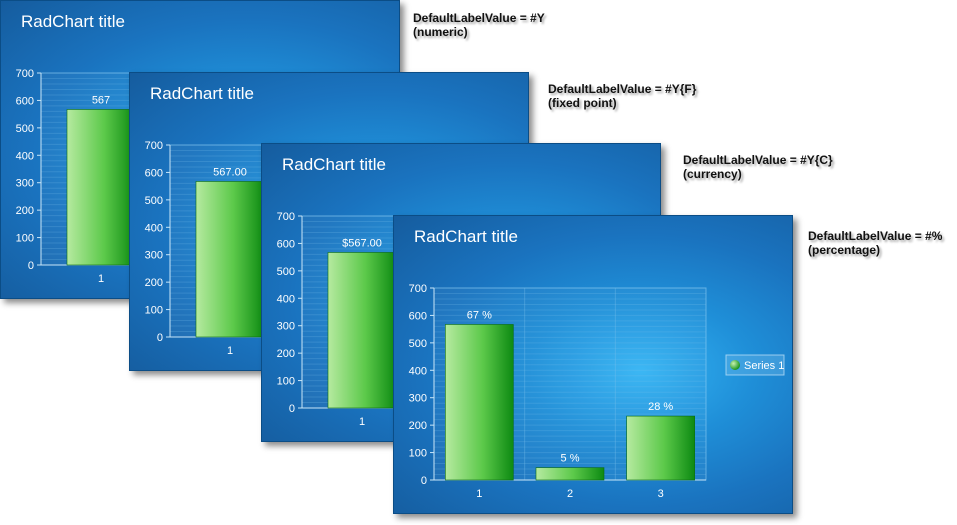 This screenshot has width=957, height=525. Describe the element at coordinates (582, 103) in the screenshot. I see `note-2-line2: (fixed point)` at that location.